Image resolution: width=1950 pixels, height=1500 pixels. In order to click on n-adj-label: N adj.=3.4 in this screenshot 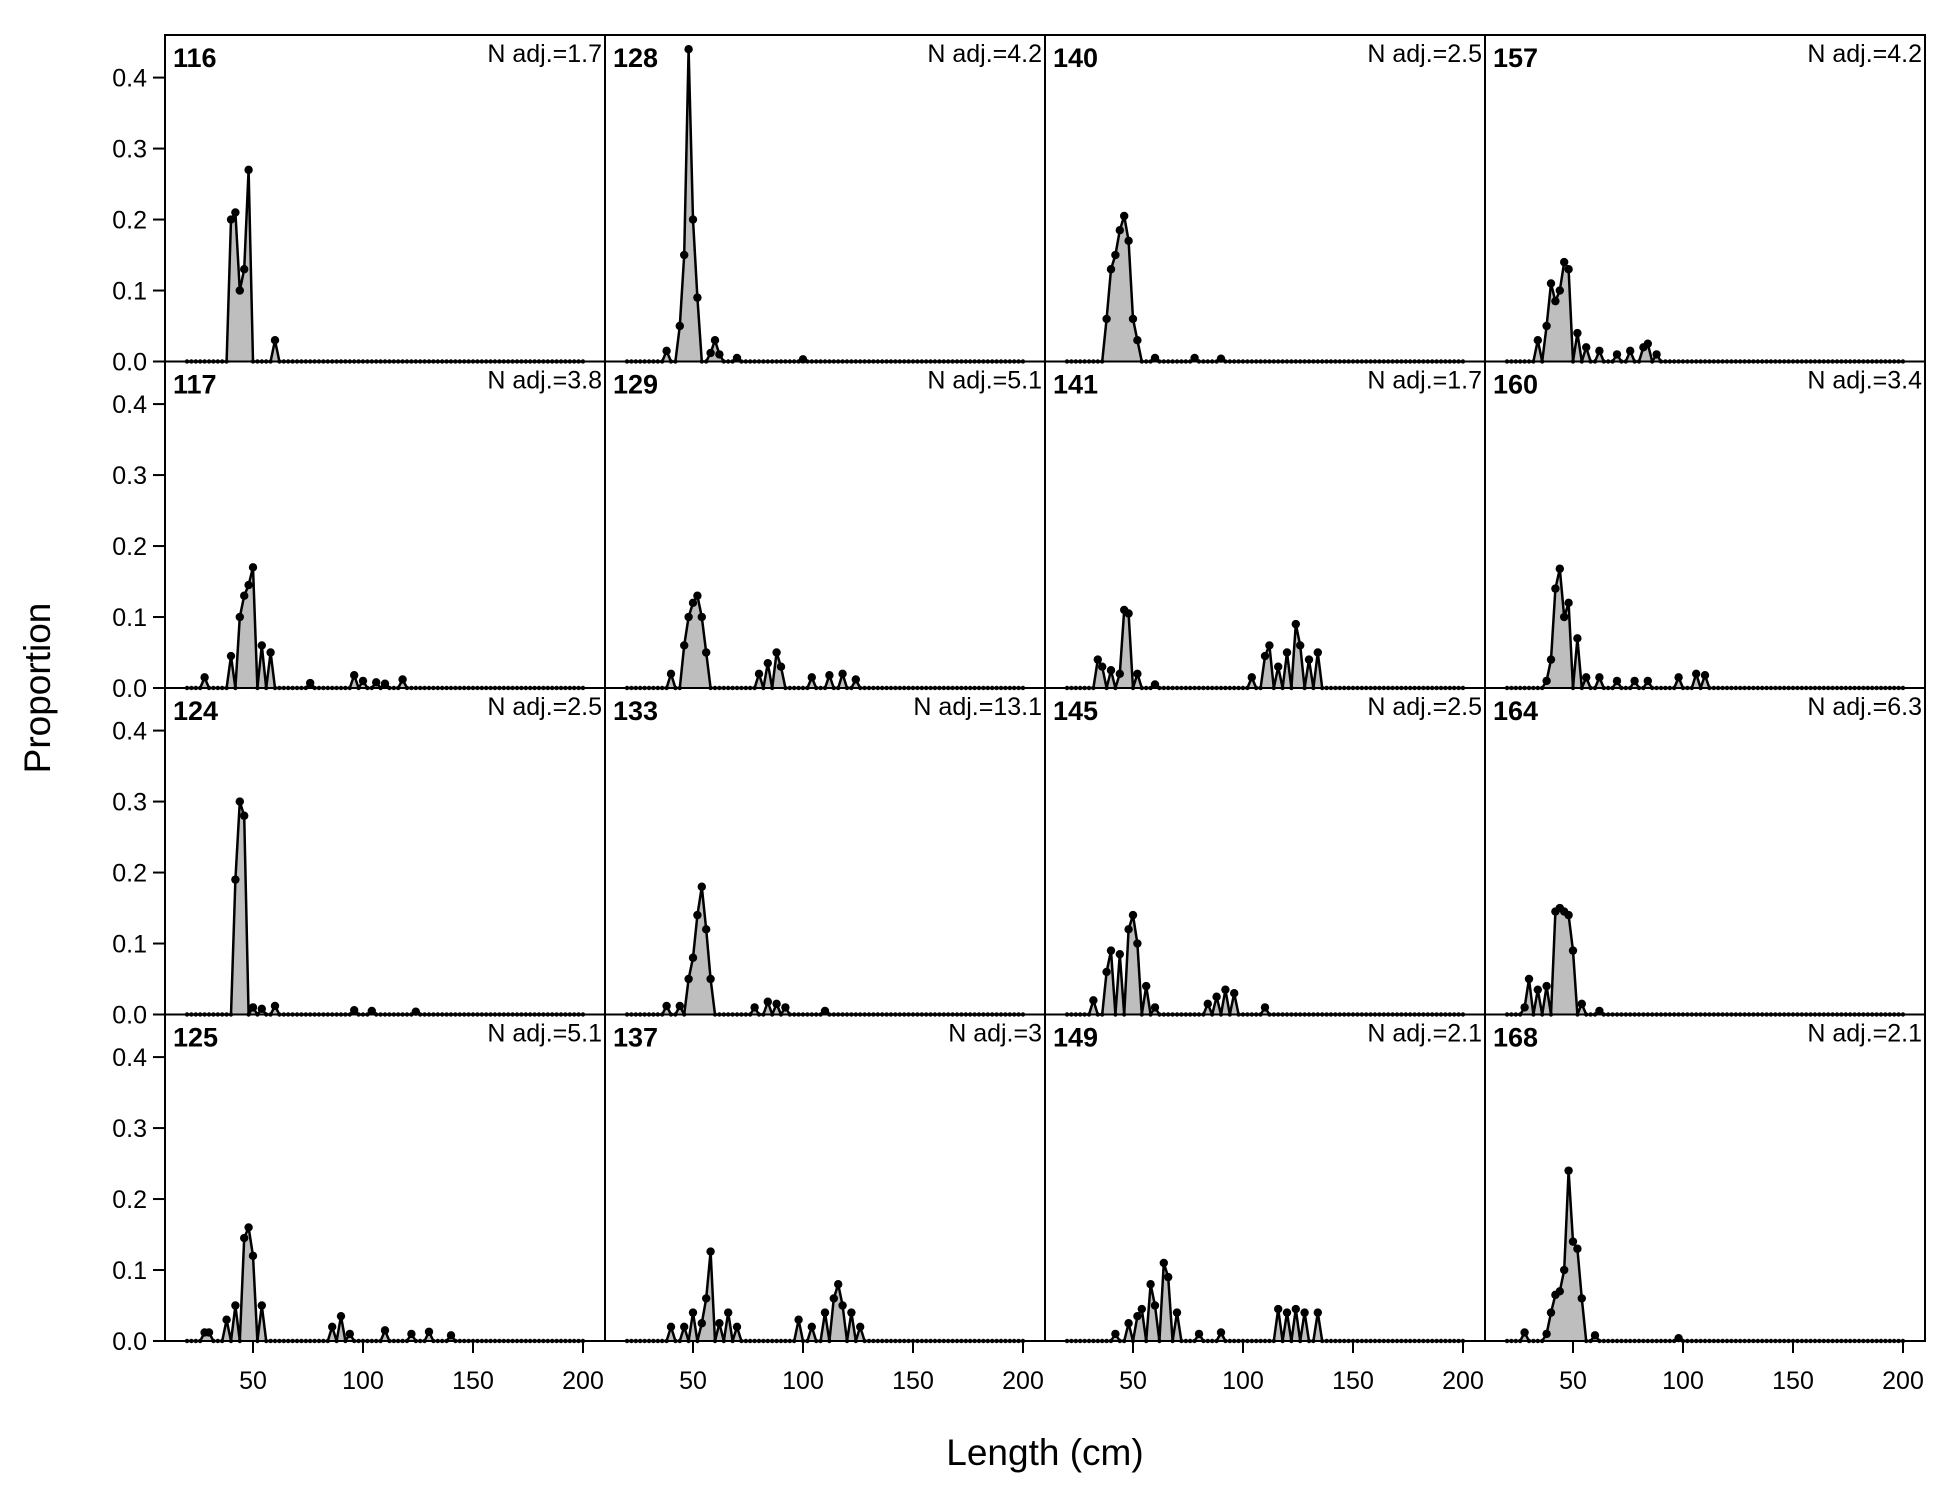, I will do `click(1864, 381)`.